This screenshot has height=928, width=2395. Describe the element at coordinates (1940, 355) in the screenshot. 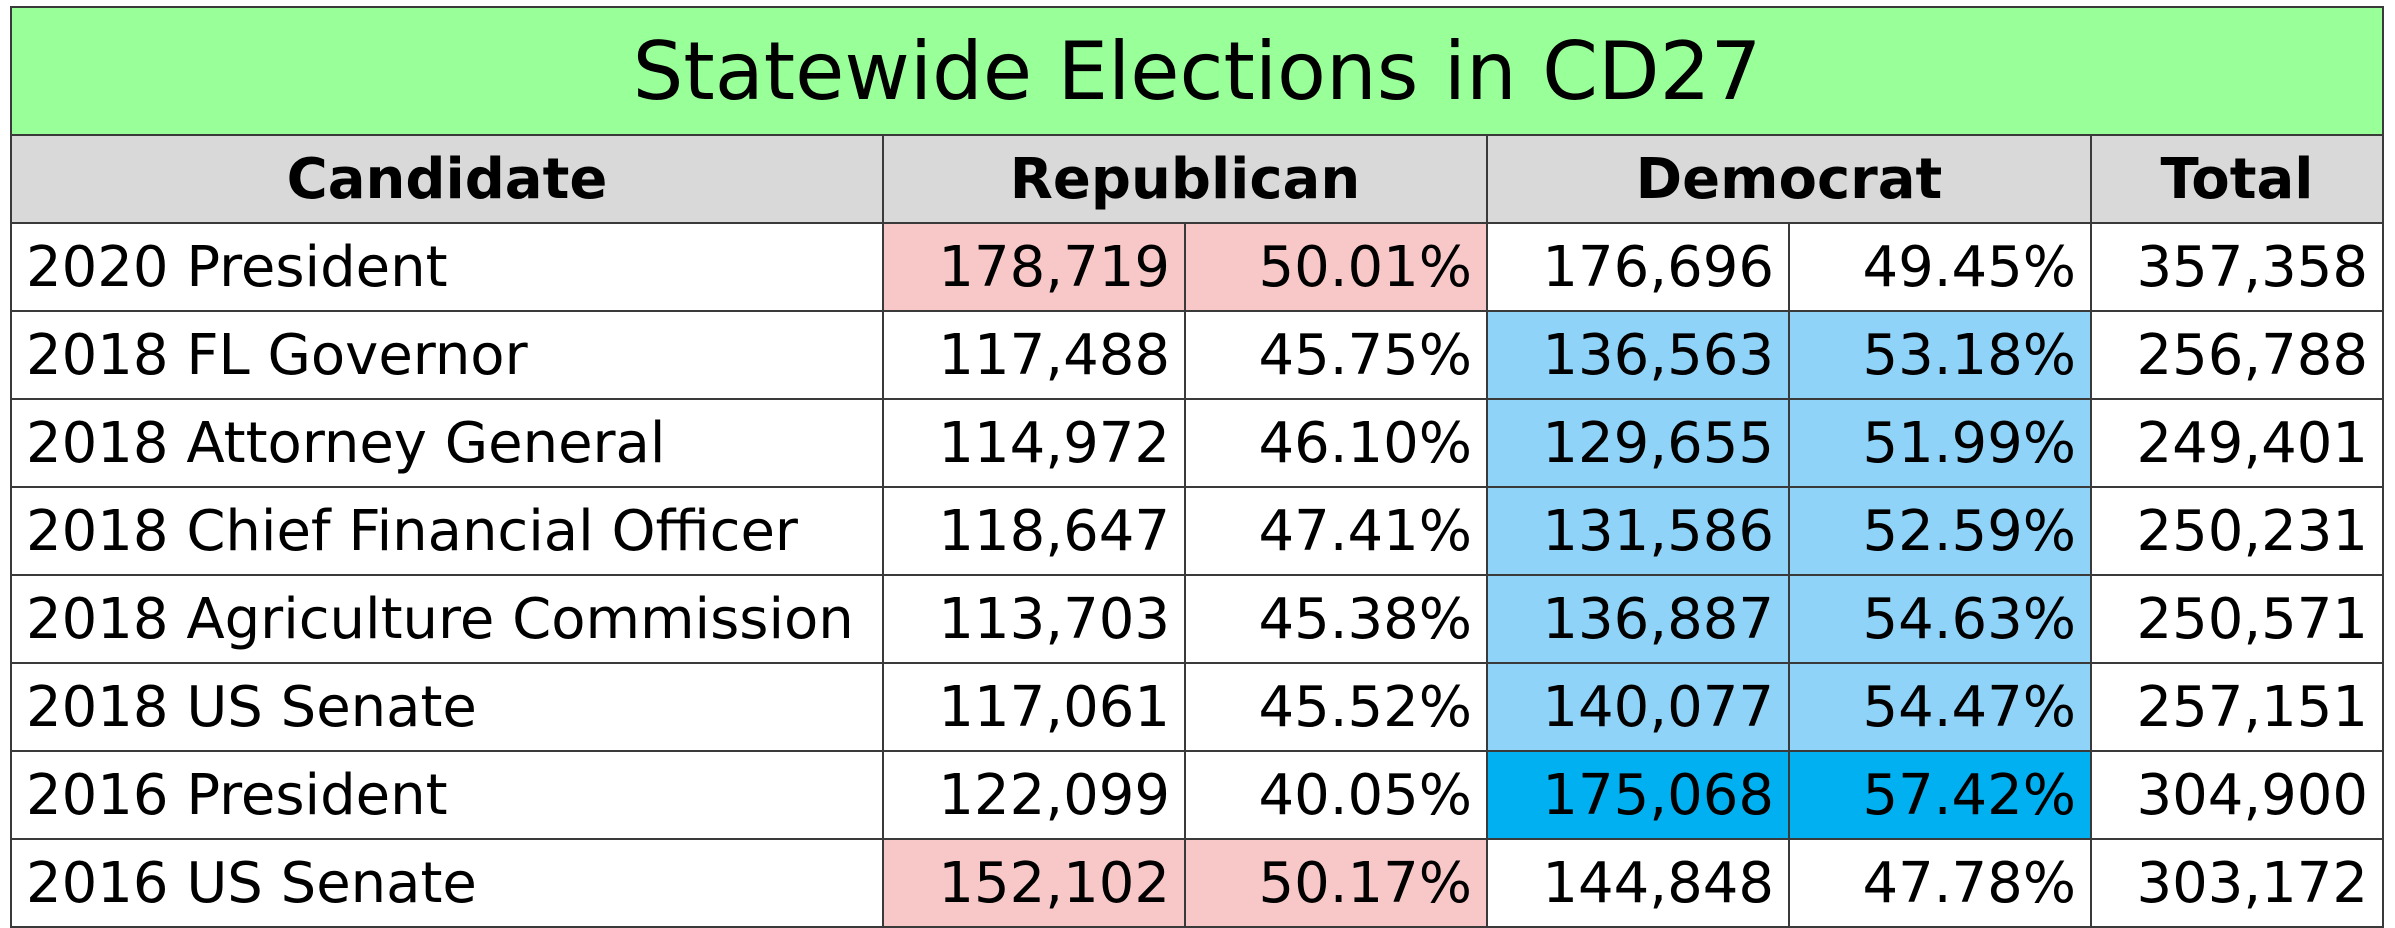

I see `democrat-percent-cell: 53.18%` at that location.